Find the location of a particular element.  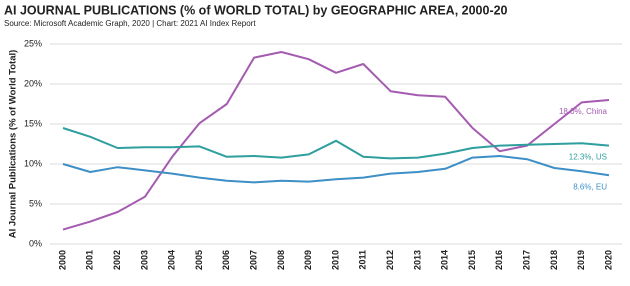

y-tick-label: 20% is located at coordinates (33, 83).